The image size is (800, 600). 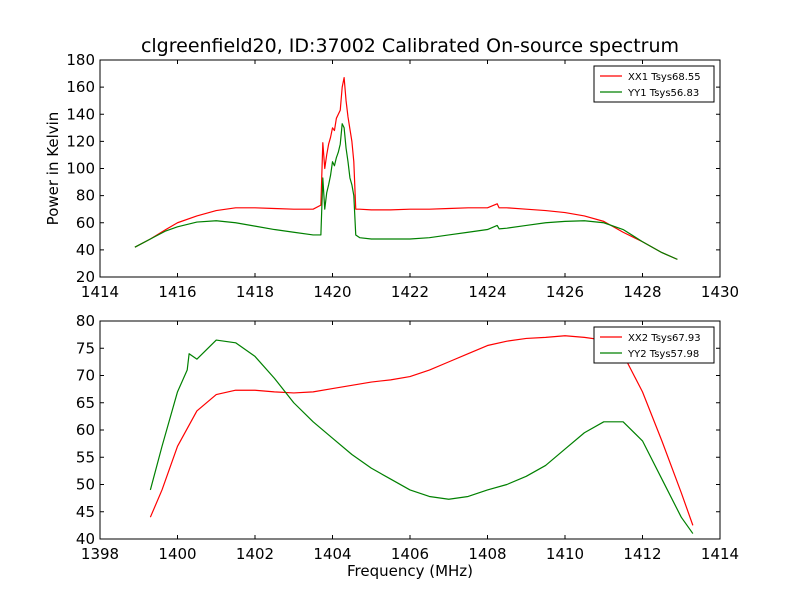 What do you see at coordinates (565, 554) in the screenshot?
I see `x-tick-label: 1410` at bounding box center [565, 554].